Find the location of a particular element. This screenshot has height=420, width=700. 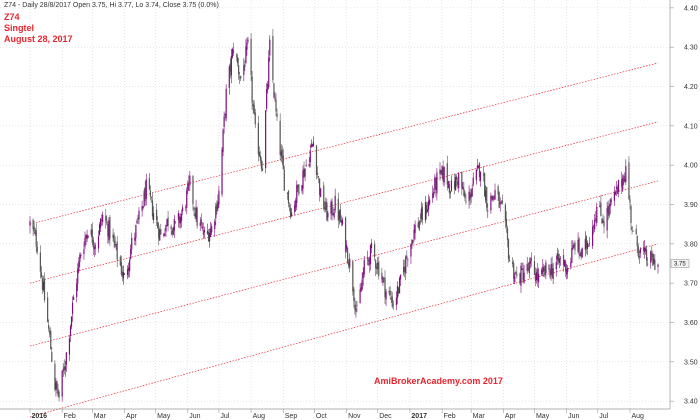

last-price-marker: 3.75 is located at coordinates (680, 263).